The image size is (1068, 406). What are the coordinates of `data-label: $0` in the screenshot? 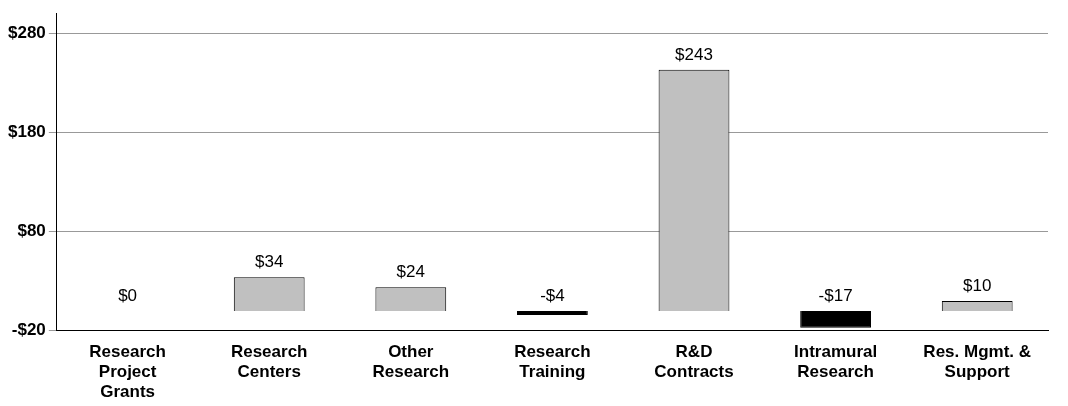 It's located at (128, 296).